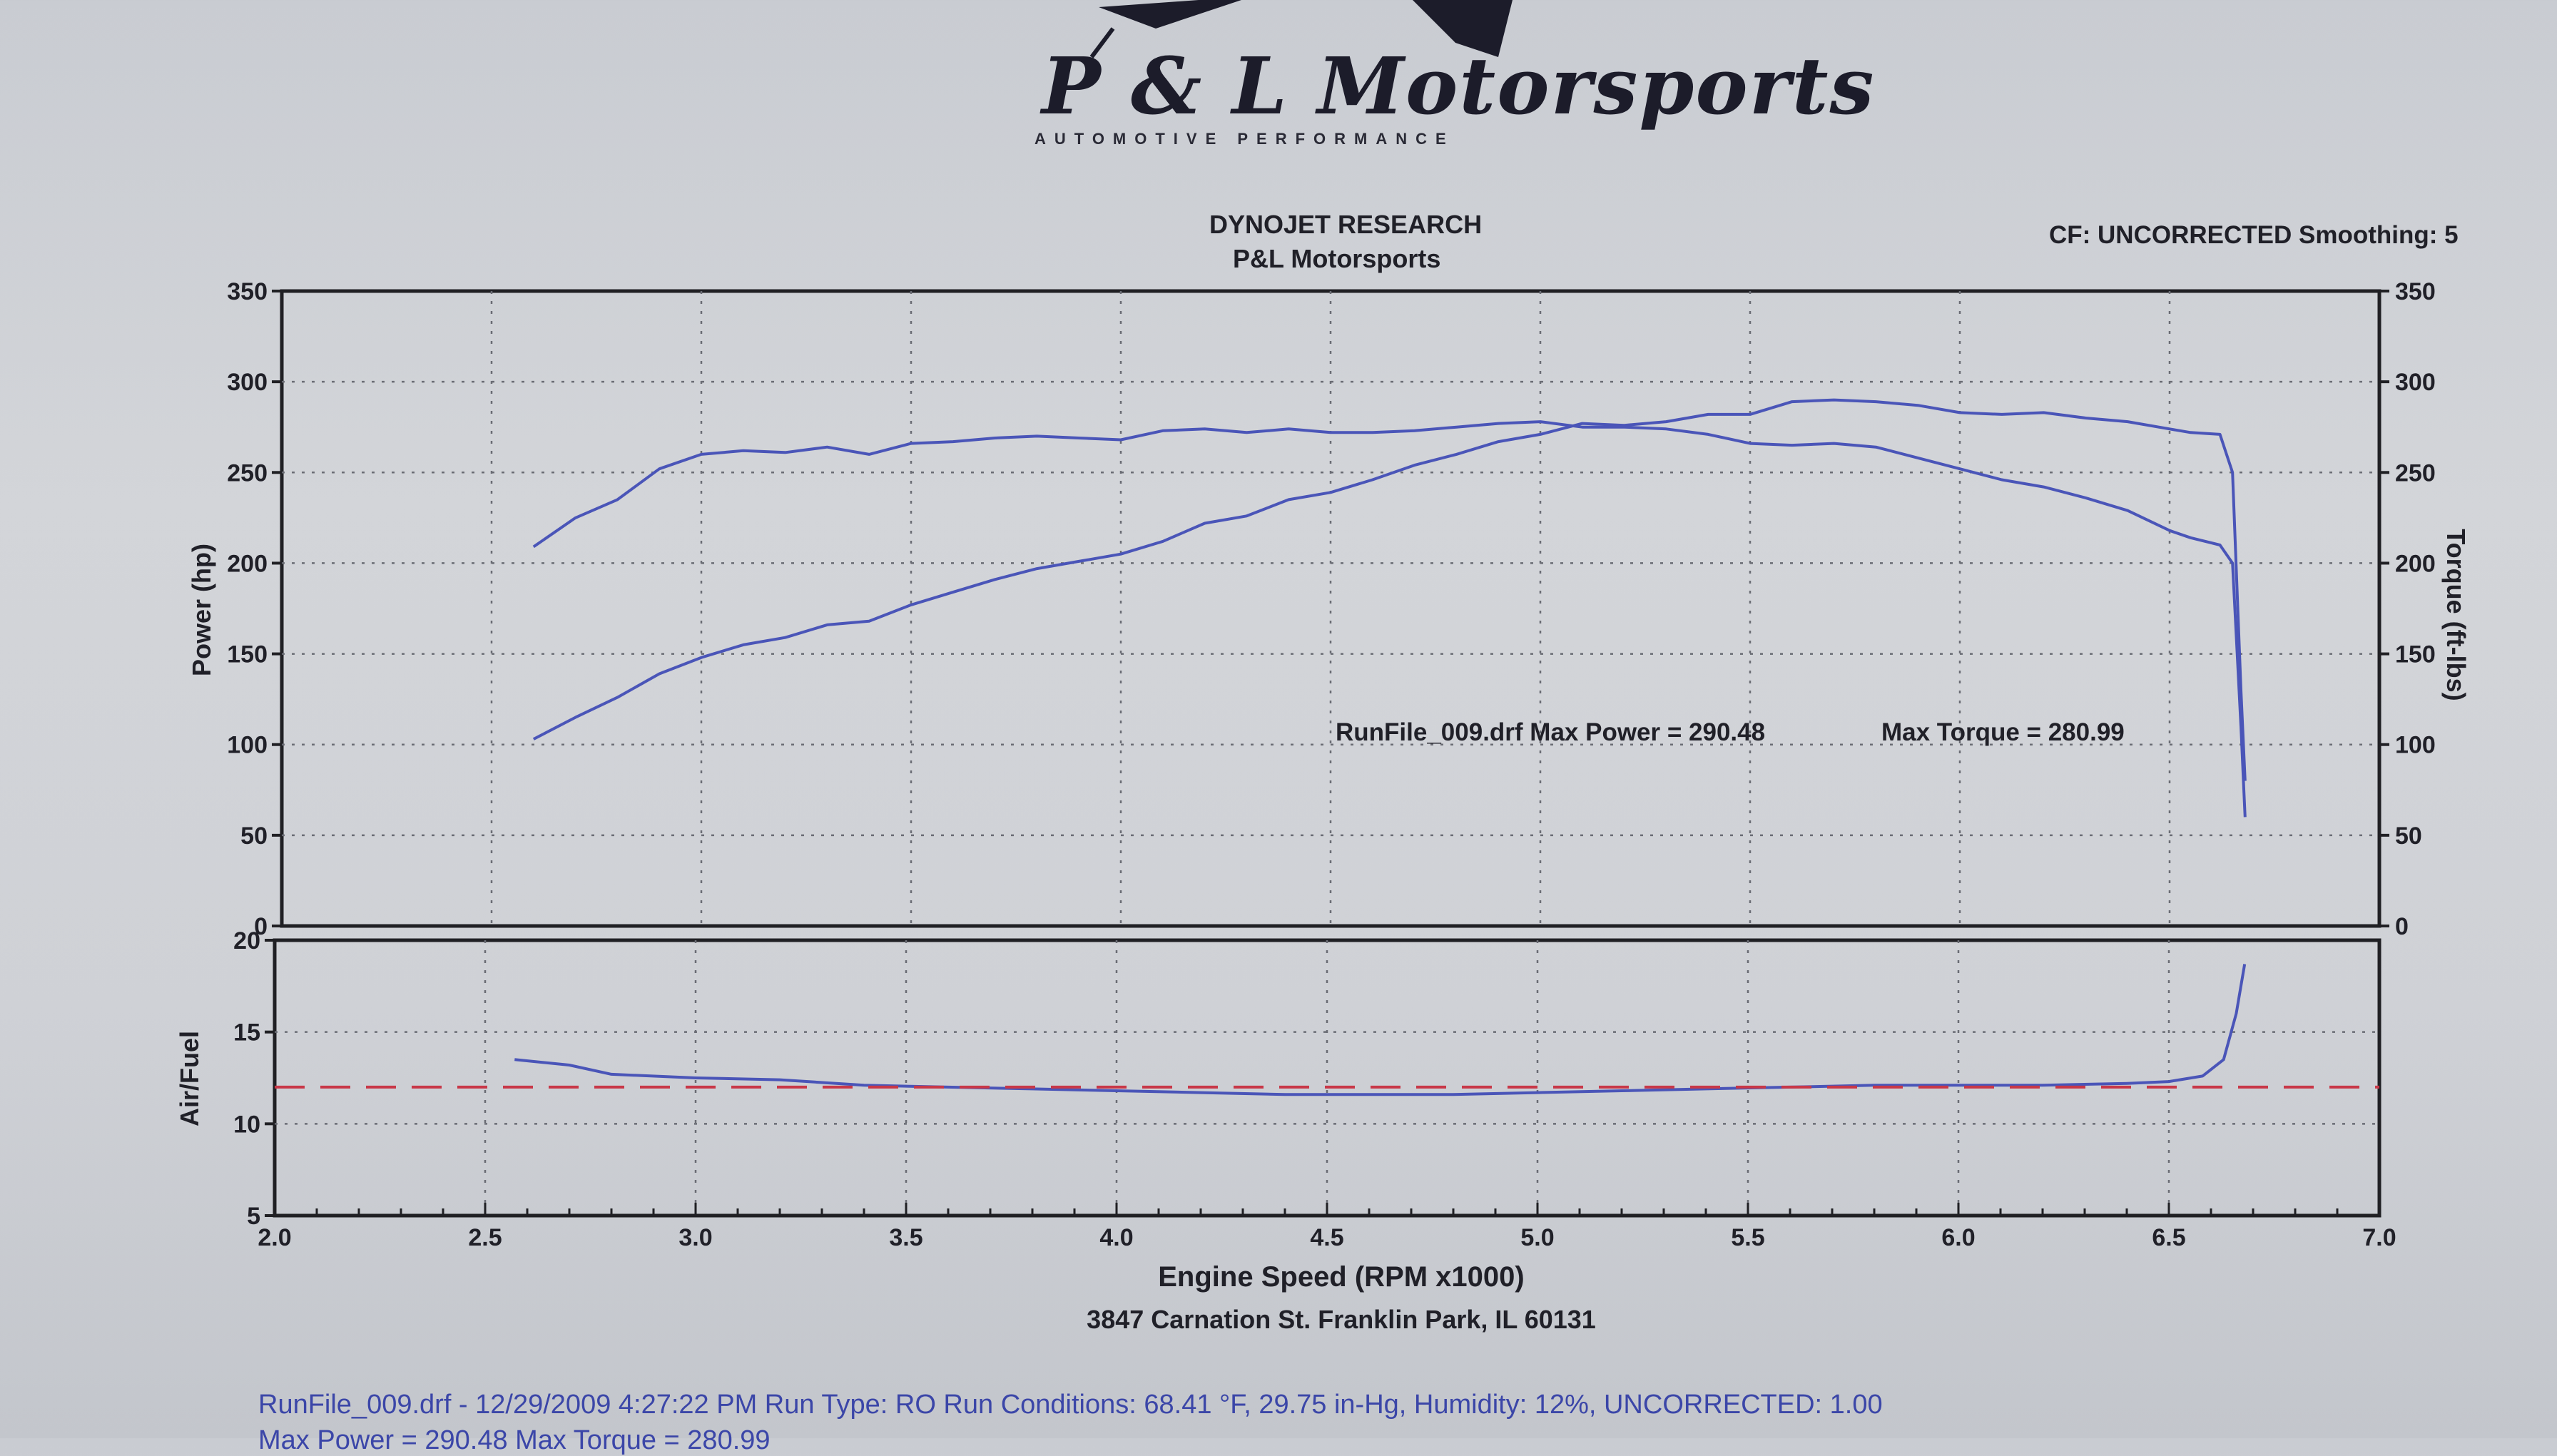 The image size is (2557, 1456). I want to click on power-tick-label: 0, so click(261, 926).